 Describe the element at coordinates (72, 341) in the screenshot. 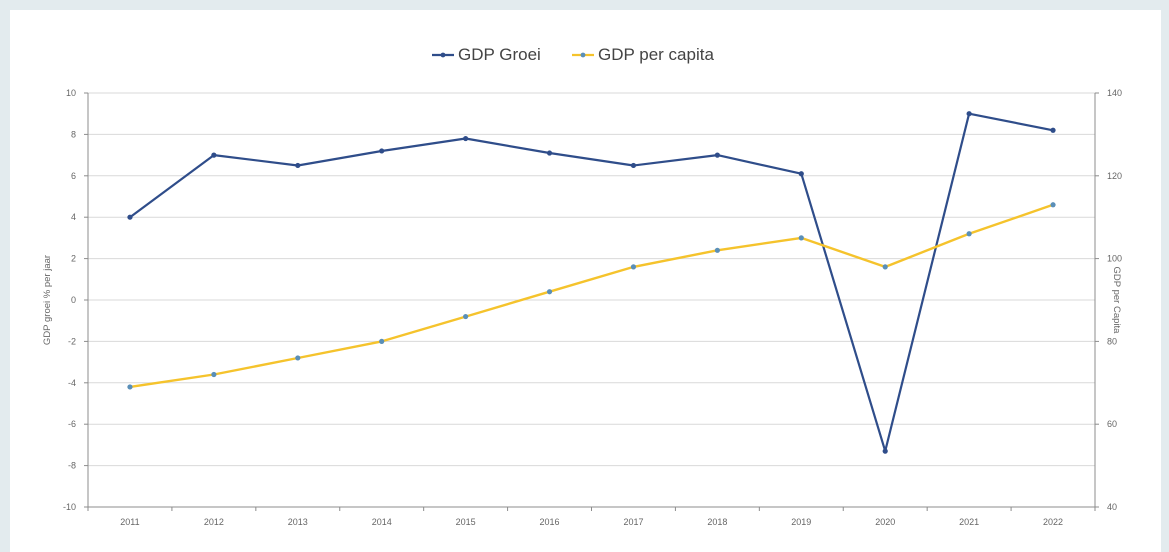

I see `left-tick-label: -2` at that location.